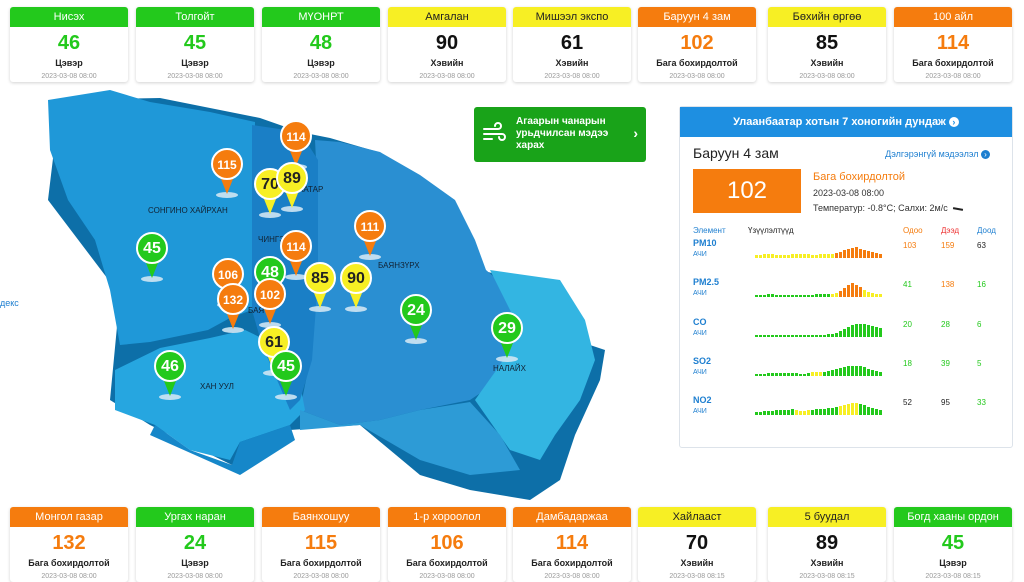  Describe the element at coordinates (321, 17) in the screenshot. I see `station-card-header: МҮОНРТ` at that location.